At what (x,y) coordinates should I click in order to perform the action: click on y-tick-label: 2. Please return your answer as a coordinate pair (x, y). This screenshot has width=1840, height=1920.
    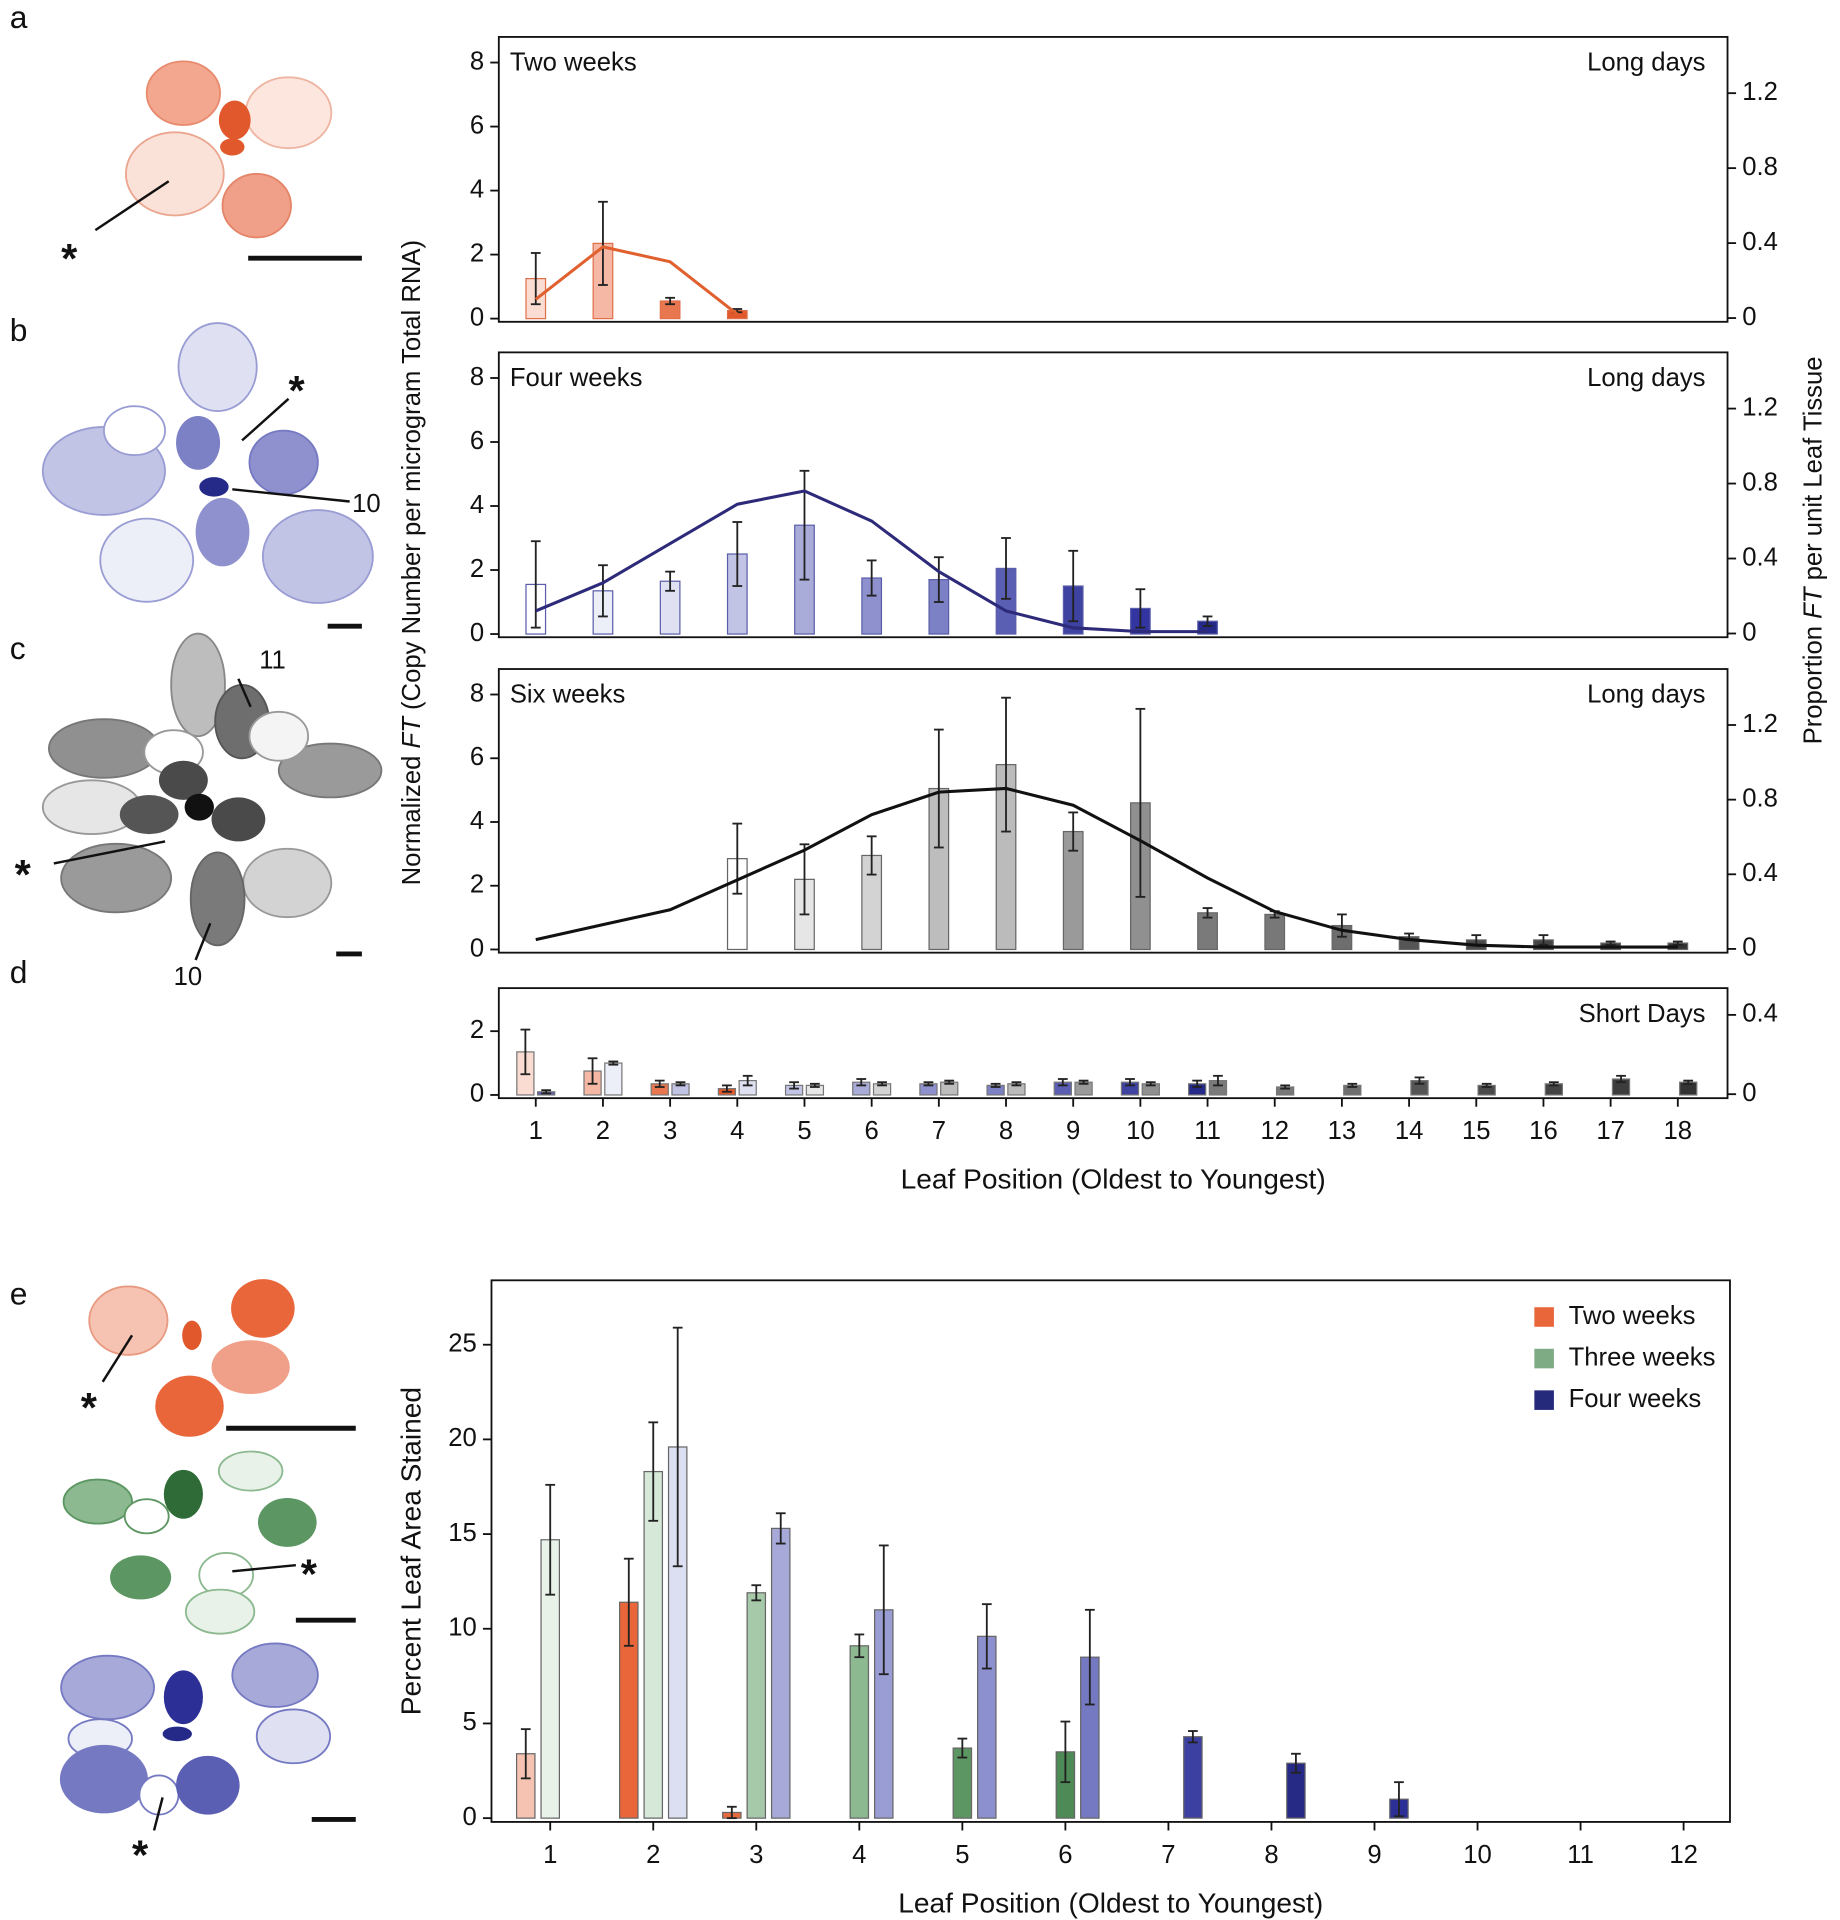
    Looking at the image, I should click on (477, 1030).